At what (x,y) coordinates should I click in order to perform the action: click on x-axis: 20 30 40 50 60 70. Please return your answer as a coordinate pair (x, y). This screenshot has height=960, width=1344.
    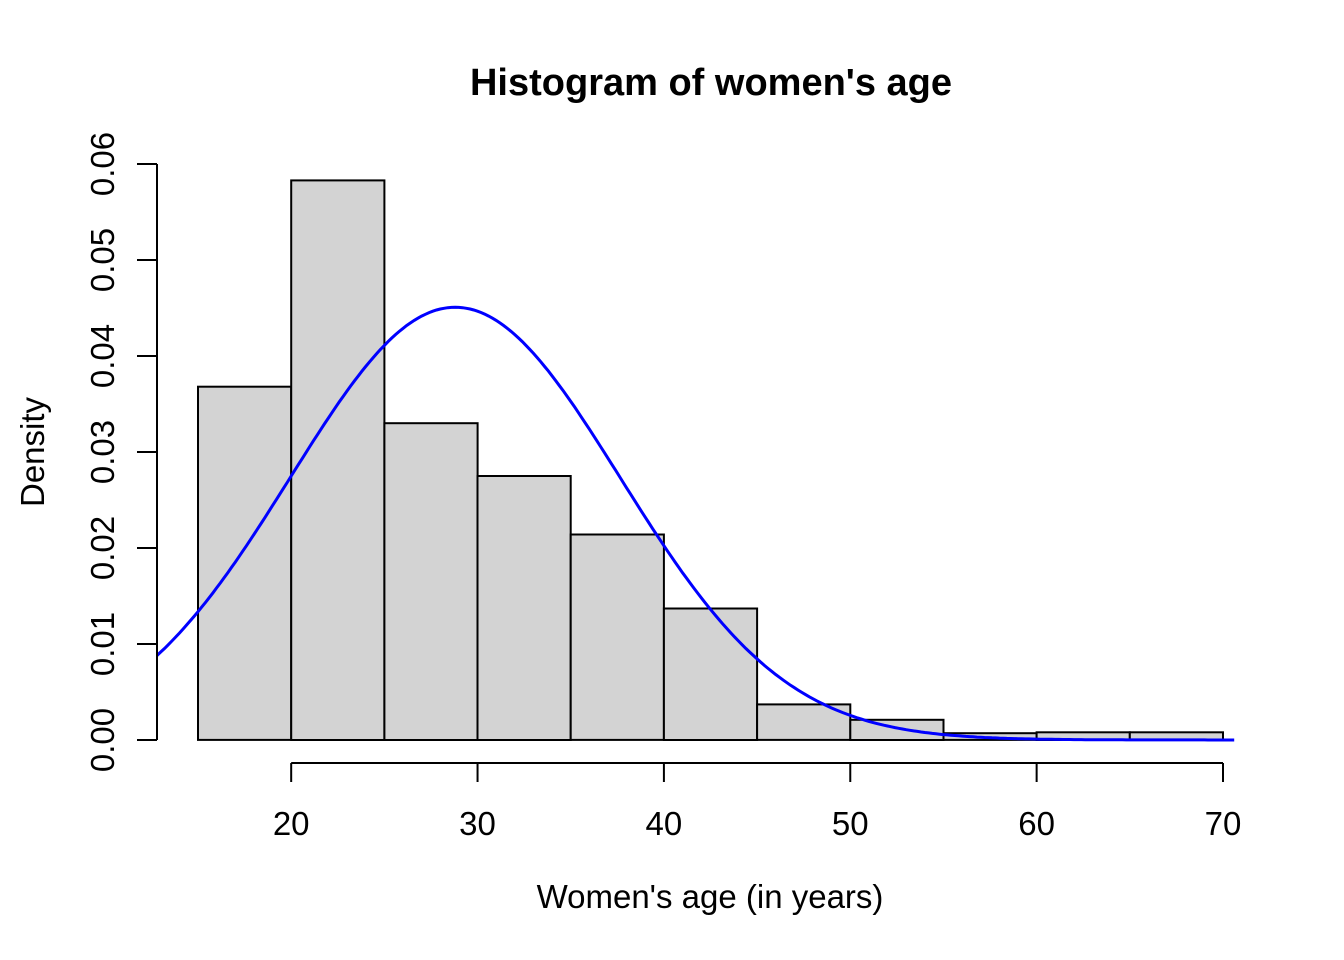
    Looking at the image, I should click on (757, 802).